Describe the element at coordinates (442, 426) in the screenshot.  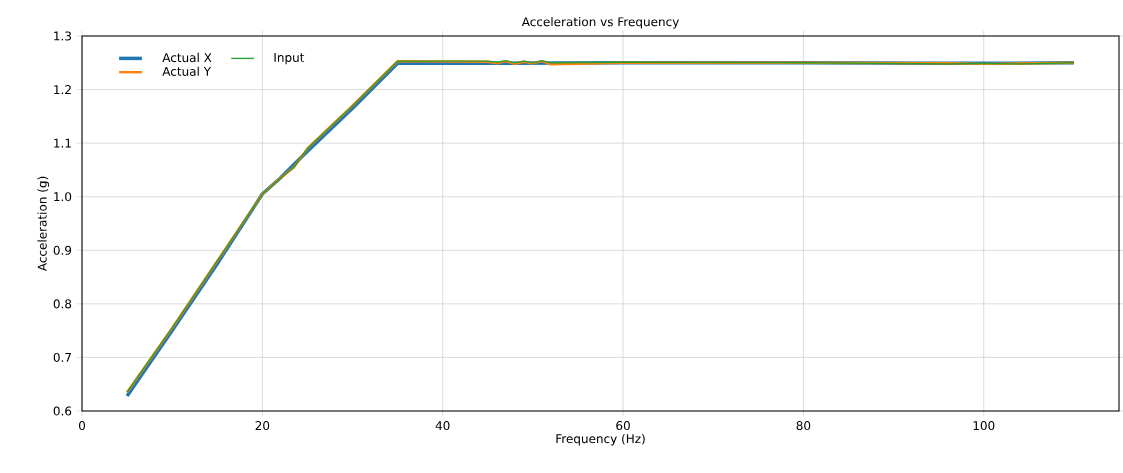
I see `x-tick-label: 40` at that location.